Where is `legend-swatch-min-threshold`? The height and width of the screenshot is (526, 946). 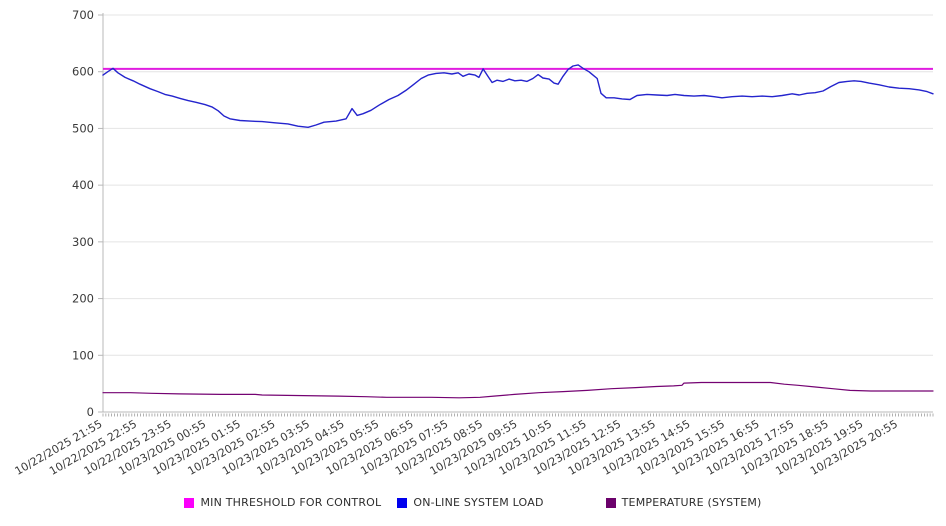 legend-swatch-min-threshold is located at coordinates (189, 502).